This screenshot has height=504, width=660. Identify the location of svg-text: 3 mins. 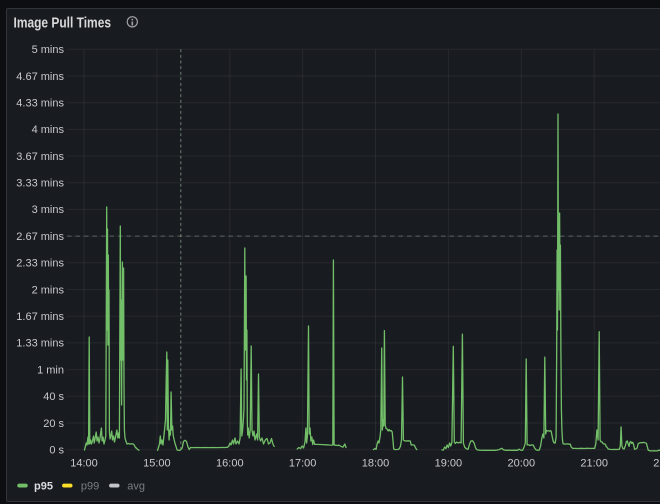
(48, 210).